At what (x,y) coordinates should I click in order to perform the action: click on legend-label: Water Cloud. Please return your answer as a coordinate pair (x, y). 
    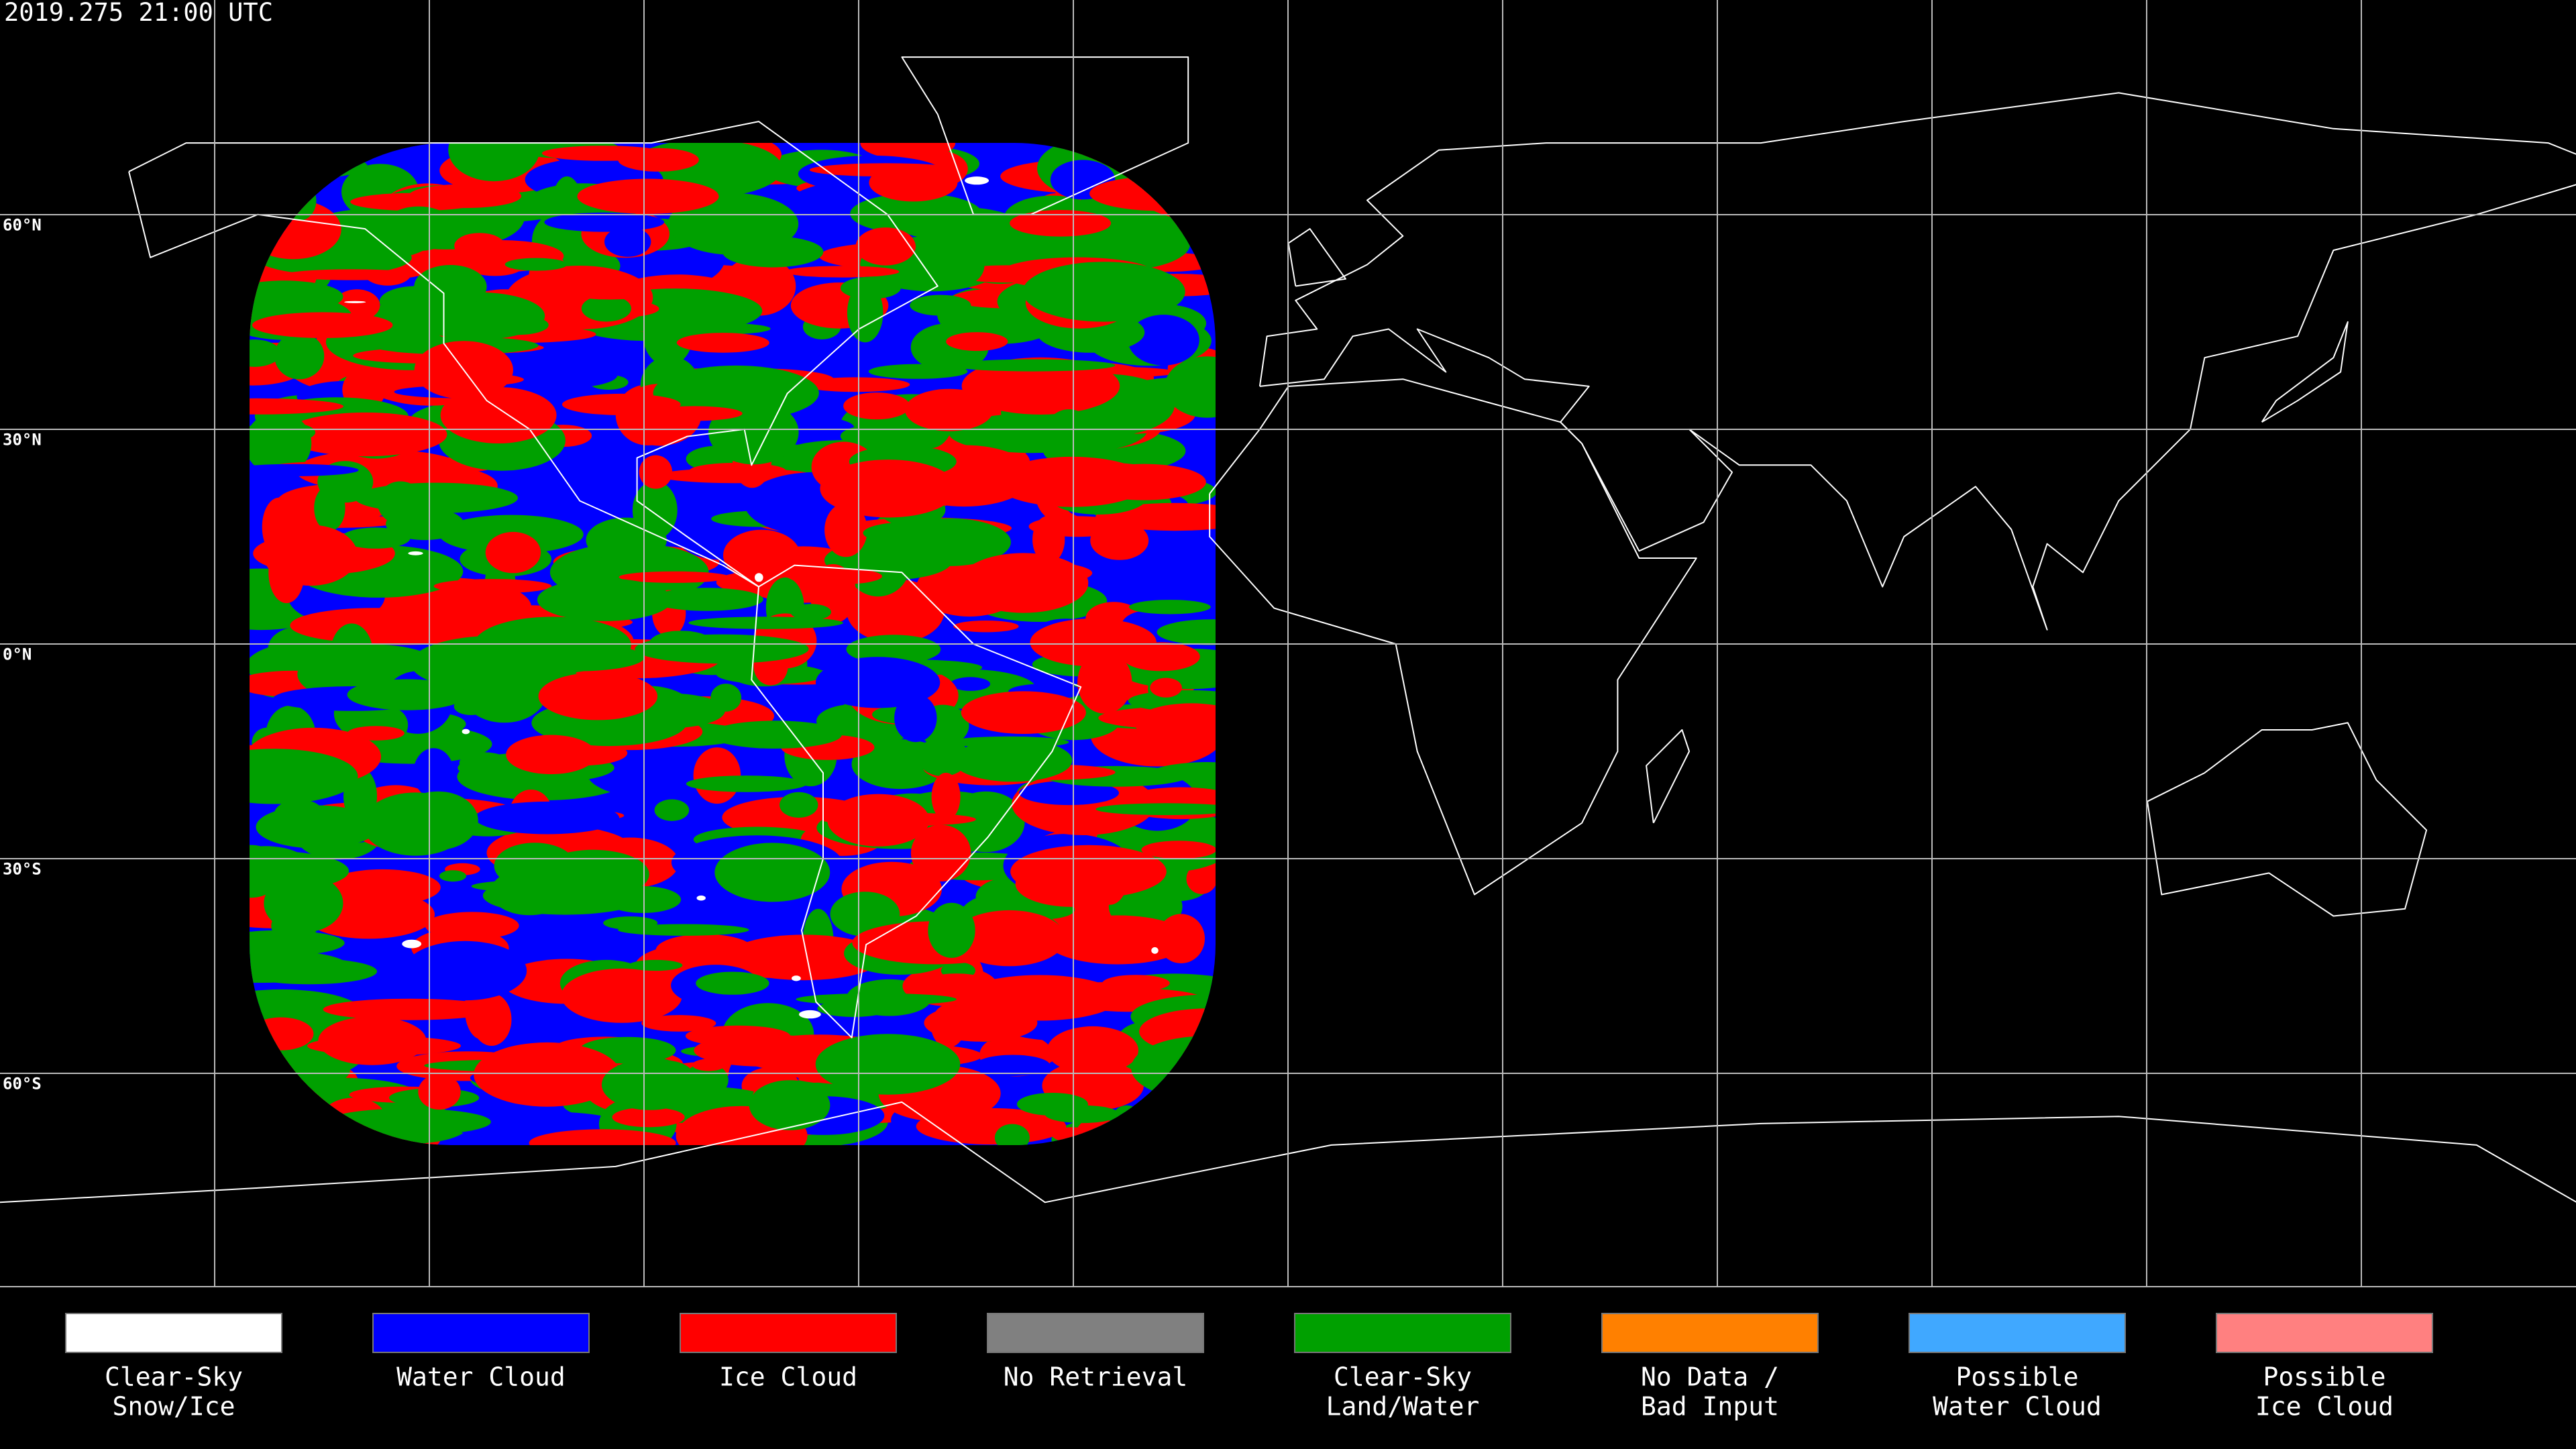
    Looking at the image, I should click on (2017, 1406).